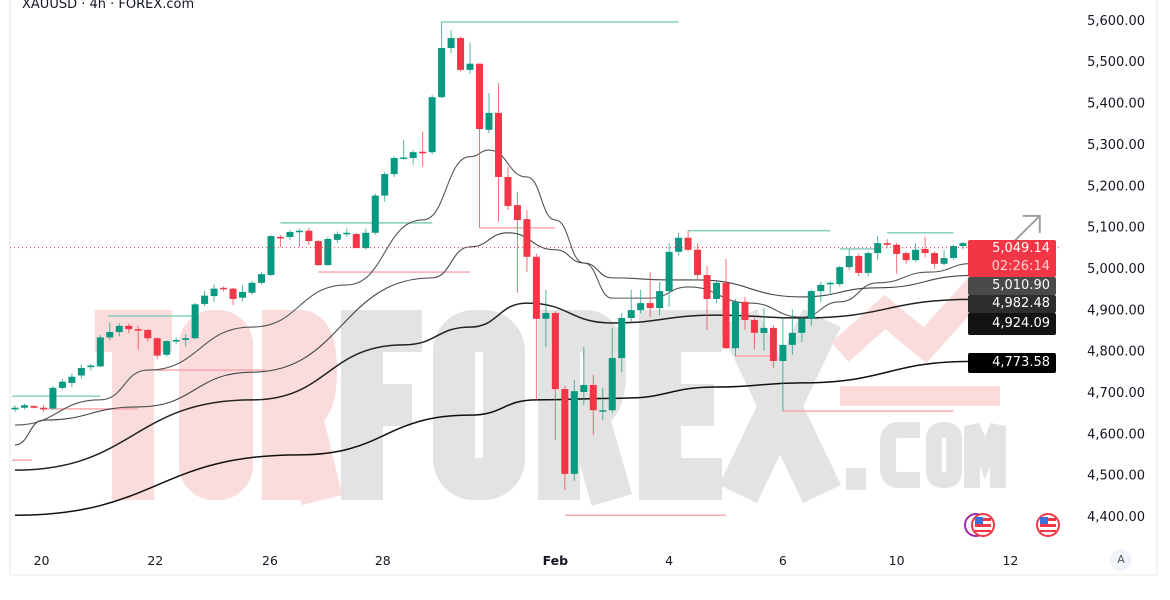 This screenshot has width=1170, height=600. What do you see at coordinates (1121, 560) in the screenshot?
I see `auto-scale-button: A` at bounding box center [1121, 560].